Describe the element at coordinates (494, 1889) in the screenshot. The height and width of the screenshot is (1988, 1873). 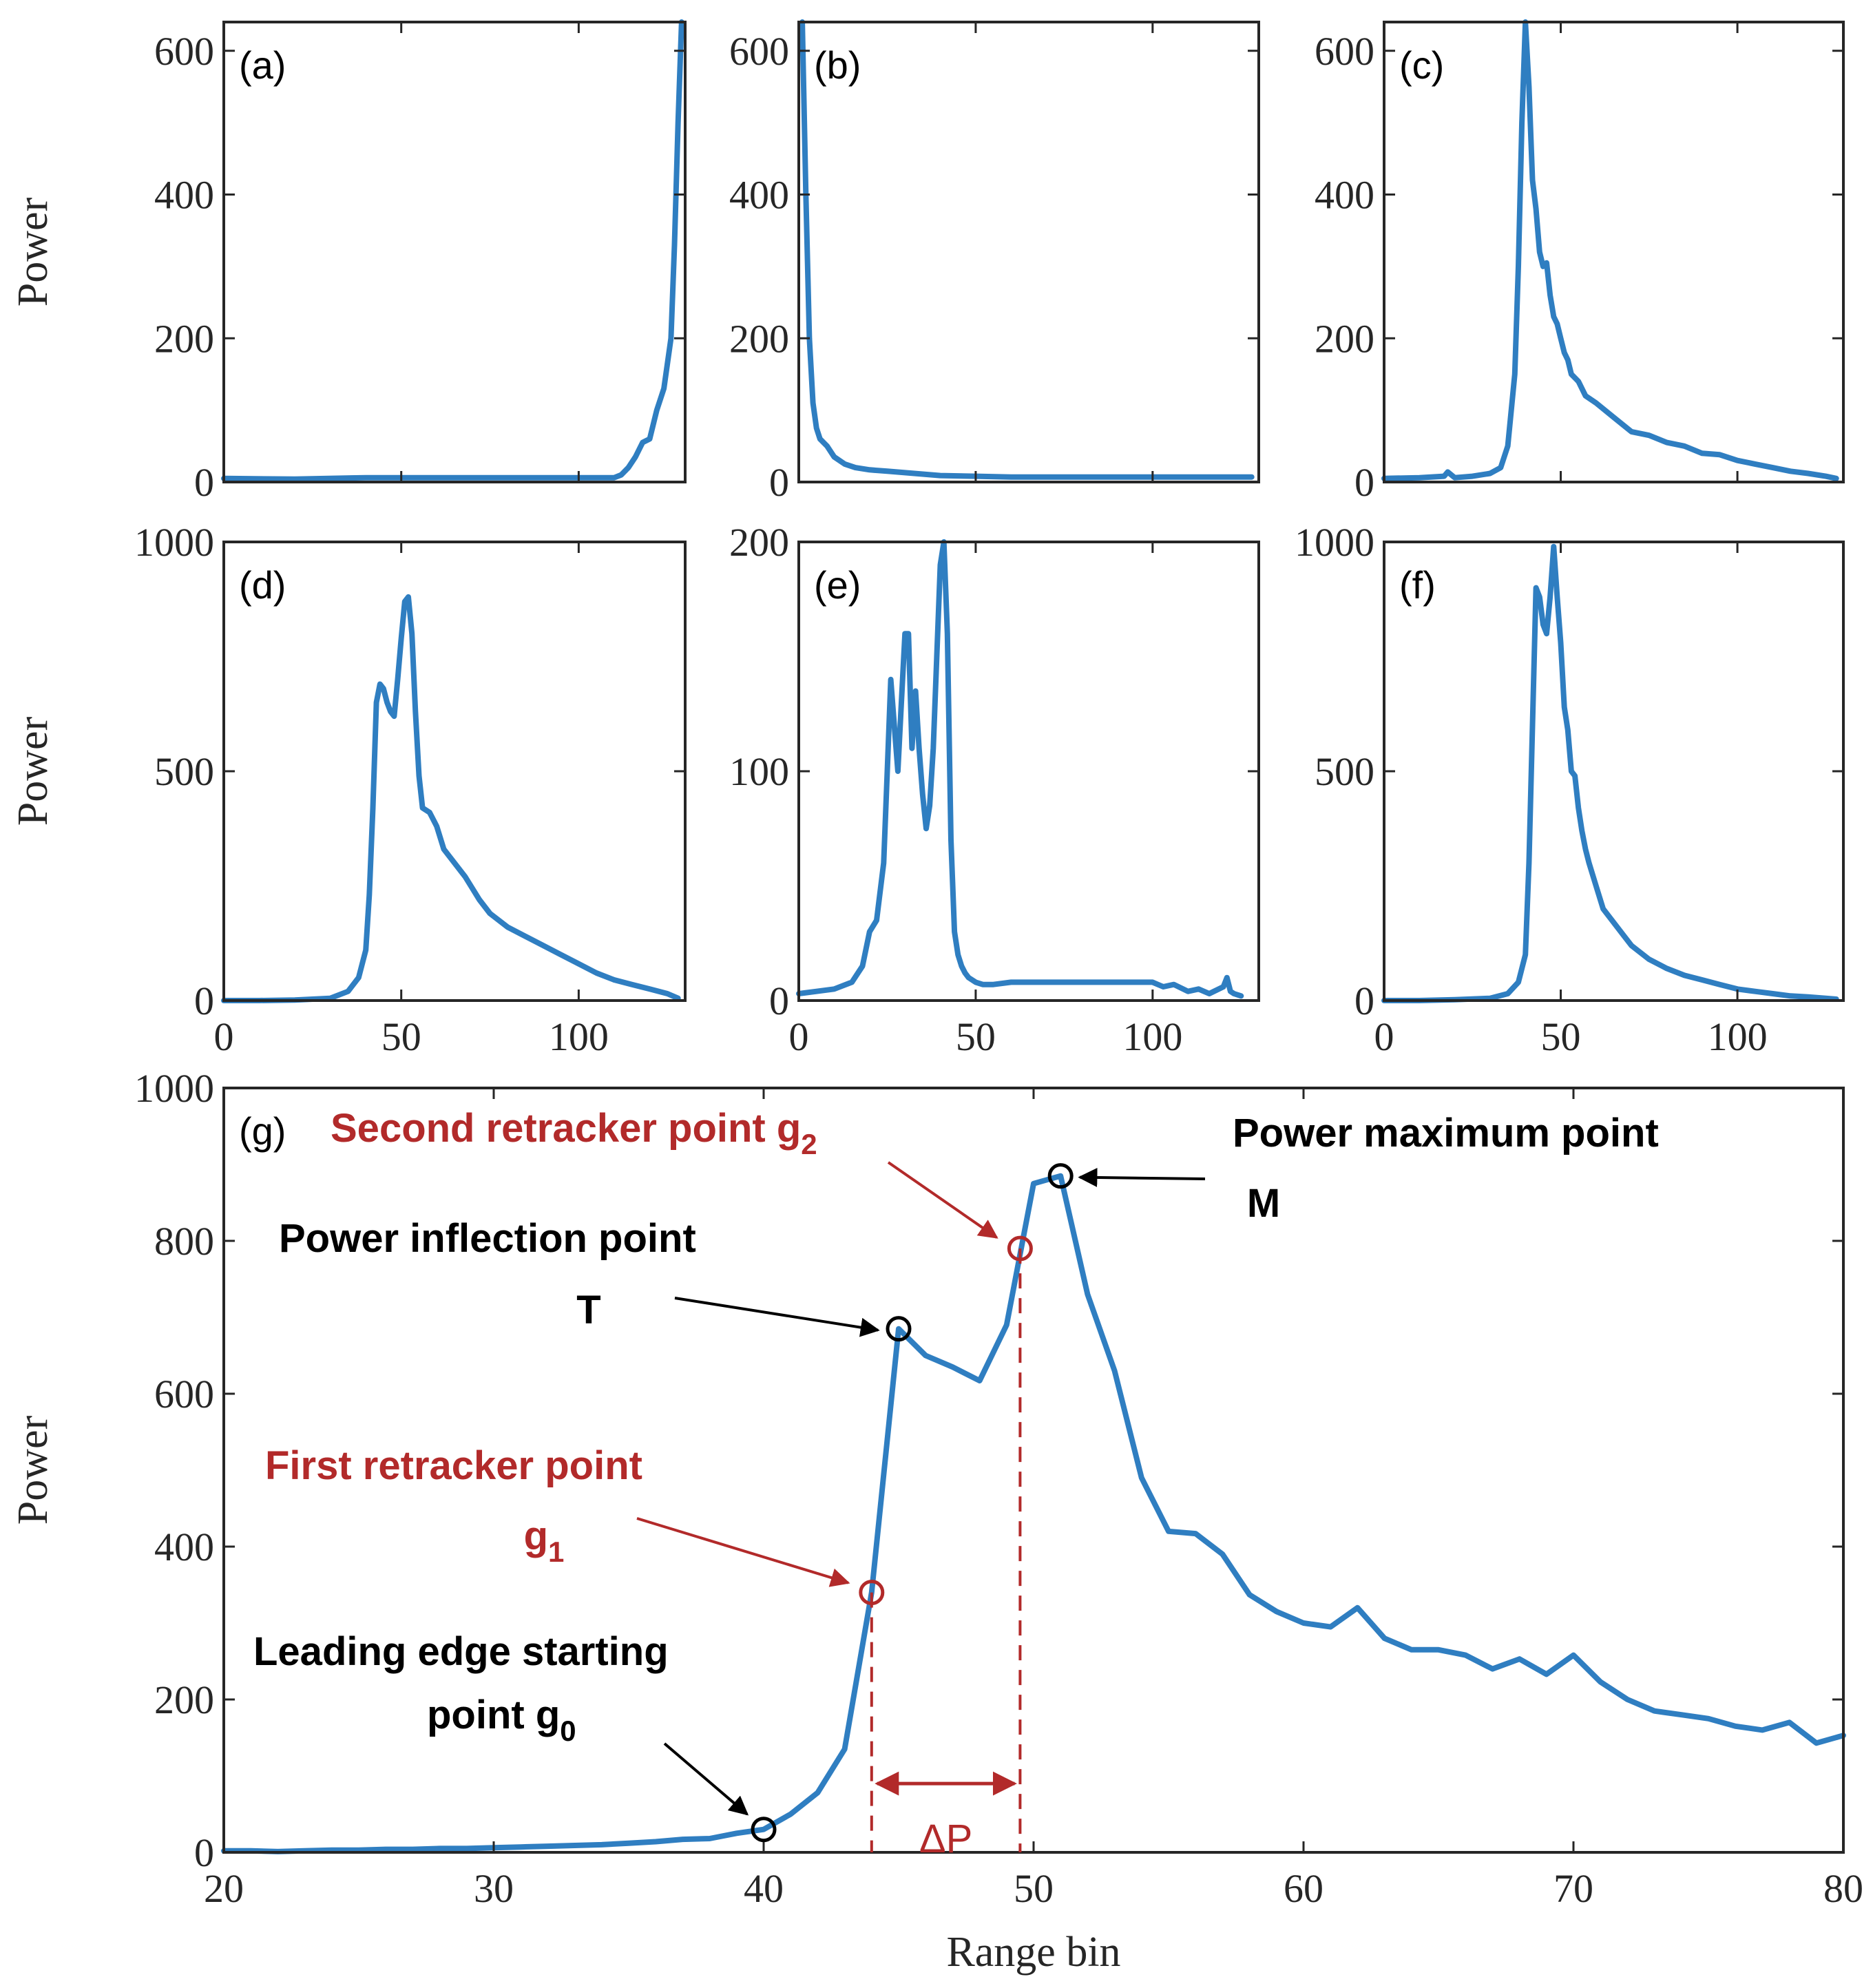
I see `x-tick-label: 30` at that location.